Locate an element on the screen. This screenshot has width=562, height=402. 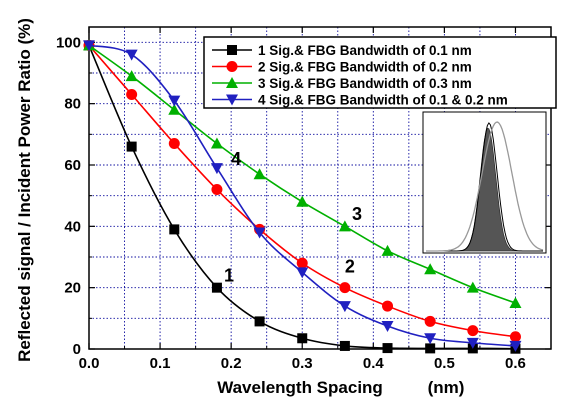
curve-label: 1 is located at coordinates (229, 276).